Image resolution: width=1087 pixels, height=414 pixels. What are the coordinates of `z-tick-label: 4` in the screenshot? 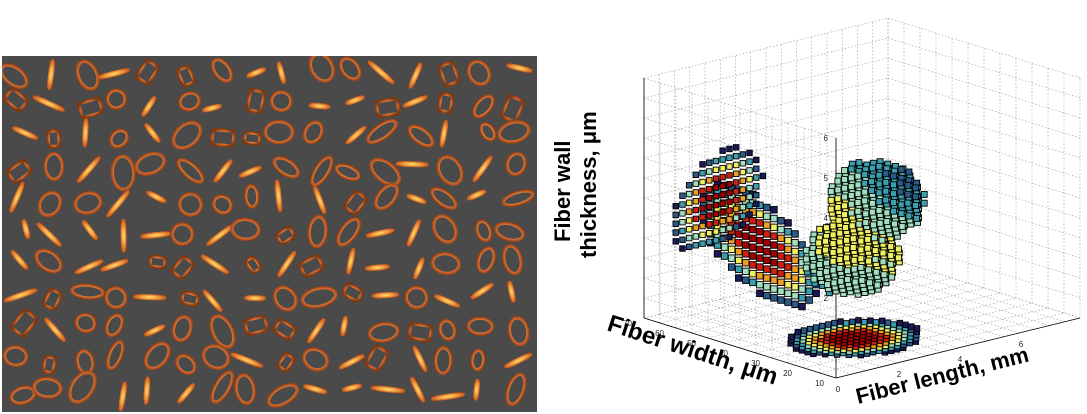 It's located at (826, 218).